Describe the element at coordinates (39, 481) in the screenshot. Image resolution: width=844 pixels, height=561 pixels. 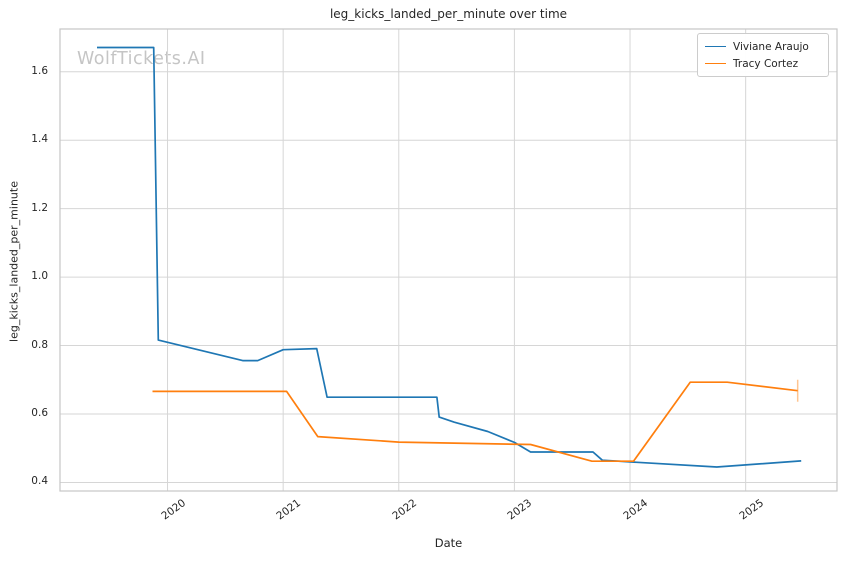
I see `y-tick-label: 0.4` at that location.